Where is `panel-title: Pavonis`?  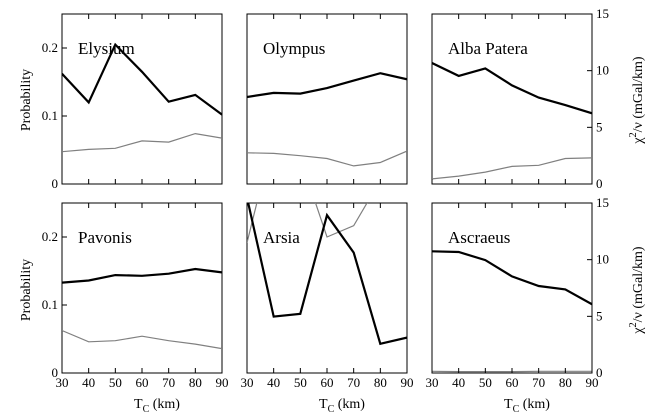 panel-title: Pavonis is located at coordinates (105, 237).